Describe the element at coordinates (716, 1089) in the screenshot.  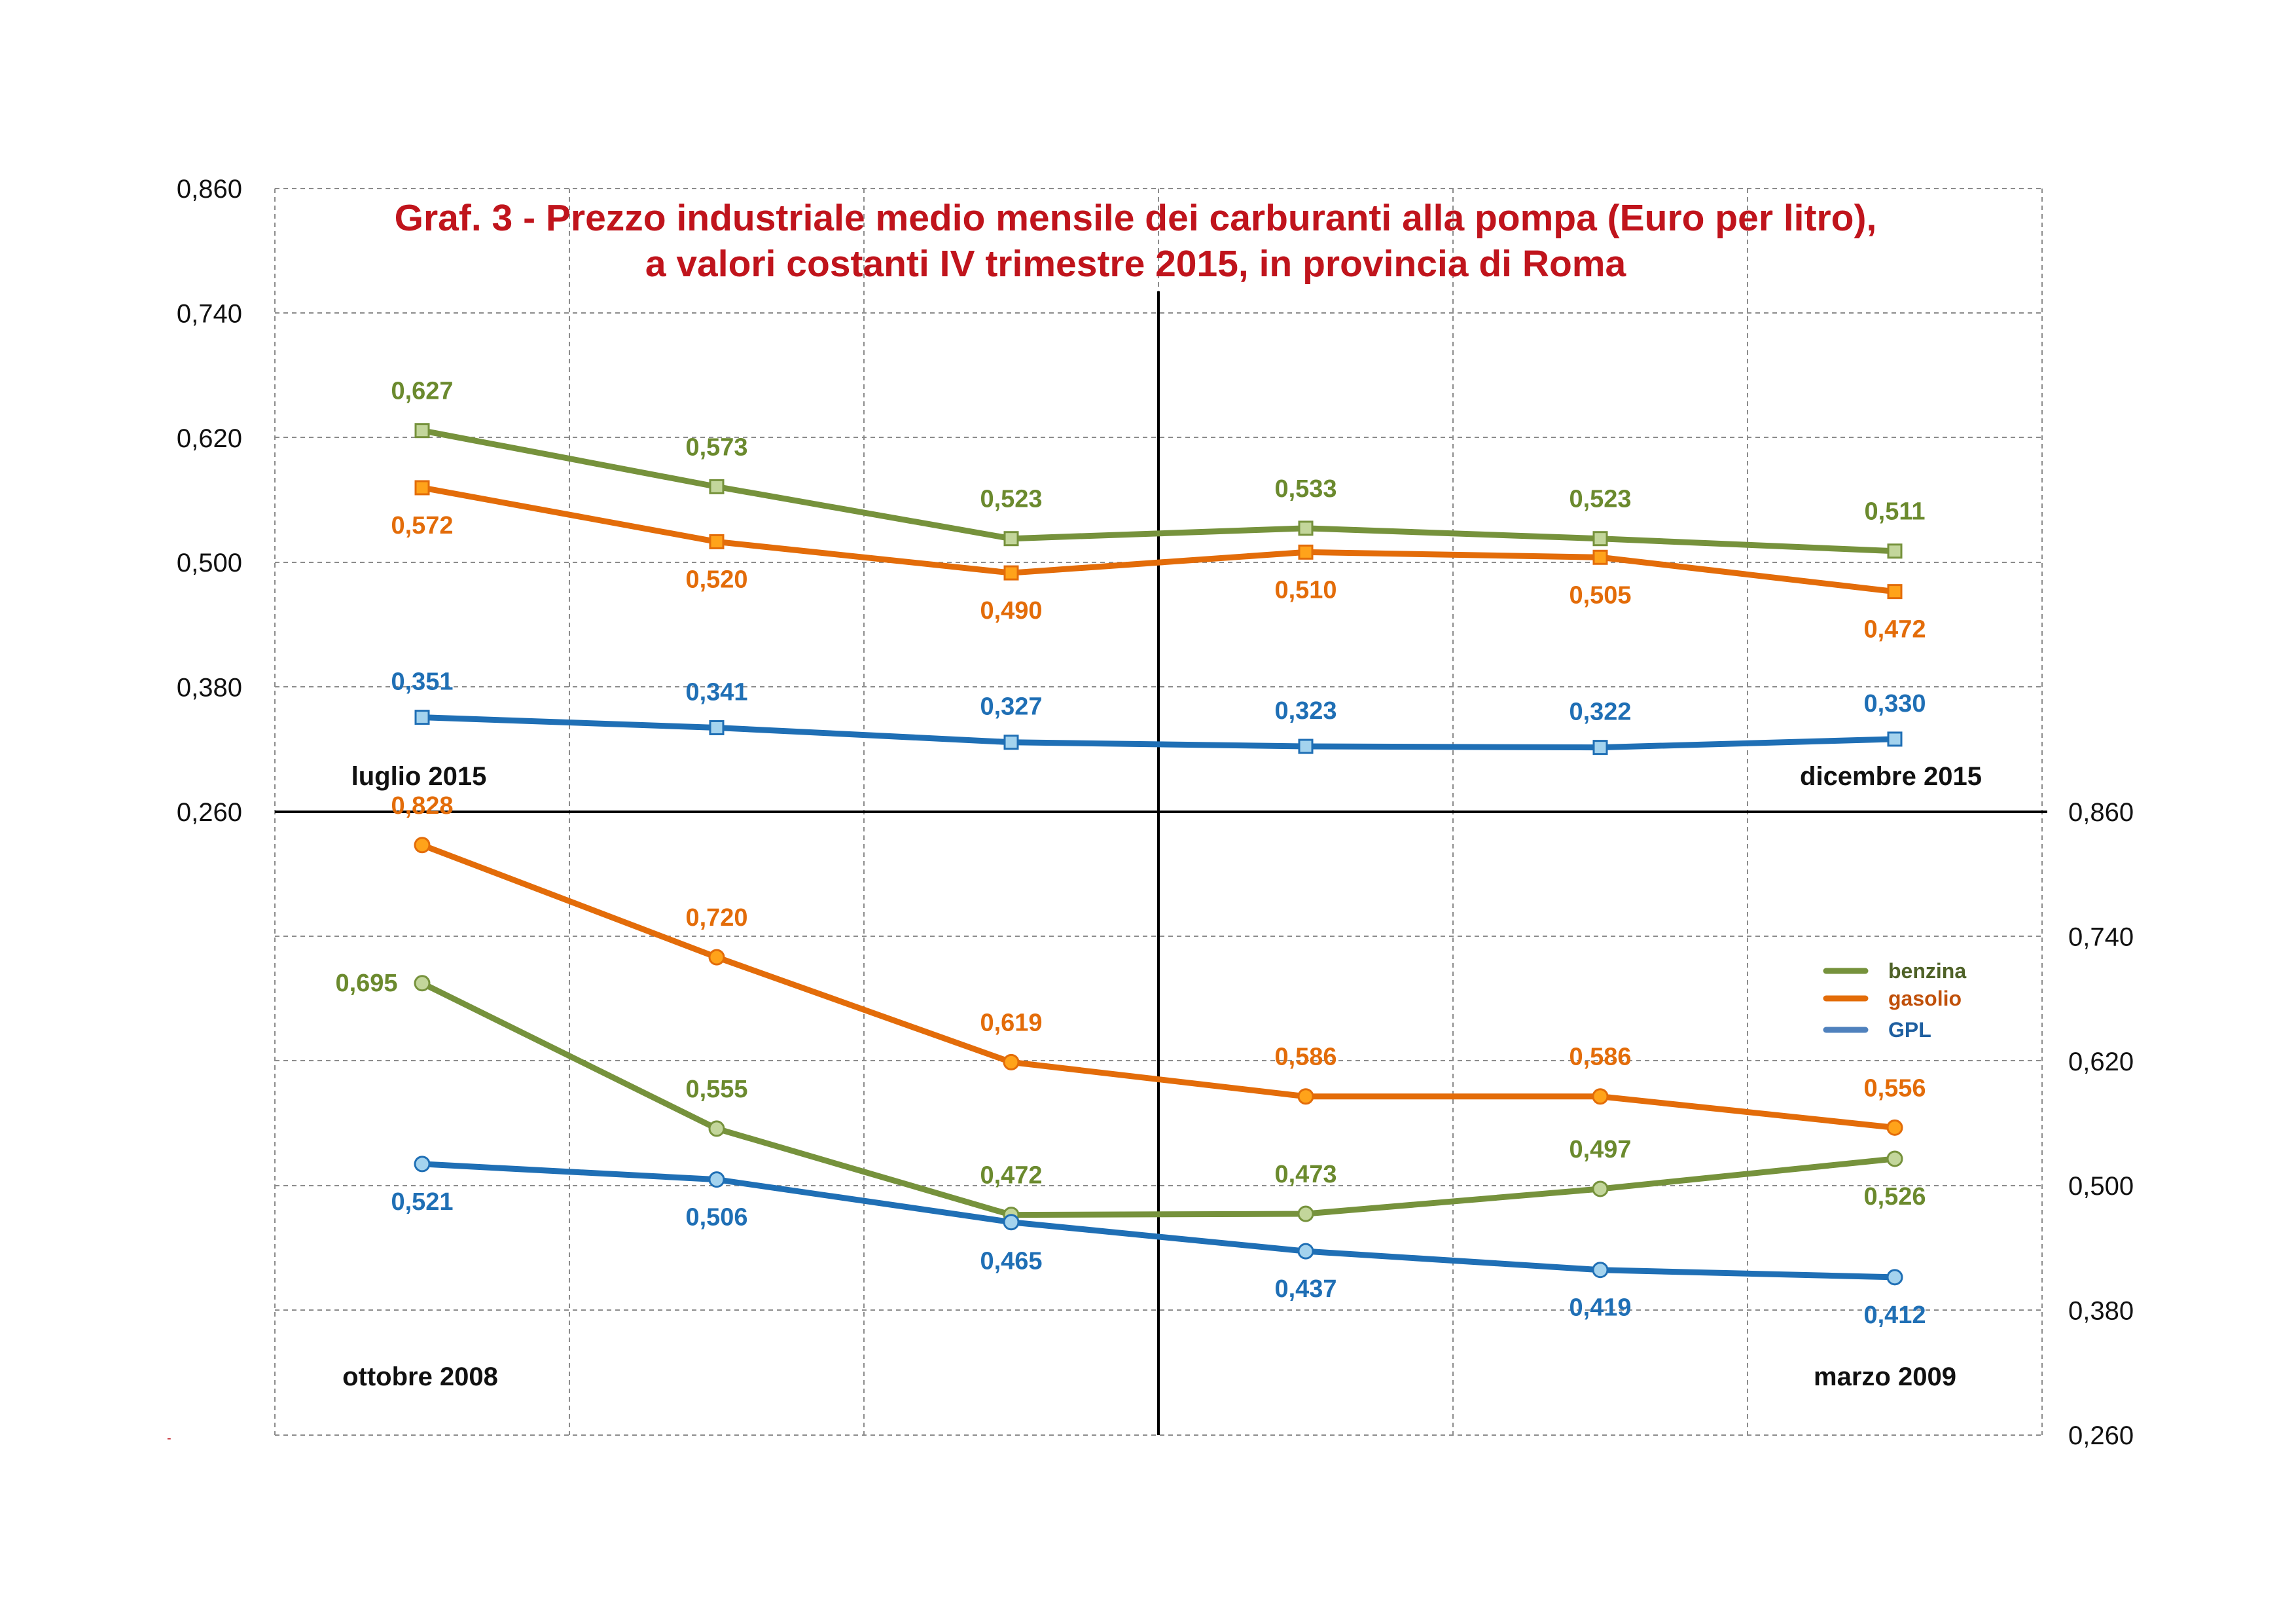
I see `data-label-benzina: 0,555` at that location.